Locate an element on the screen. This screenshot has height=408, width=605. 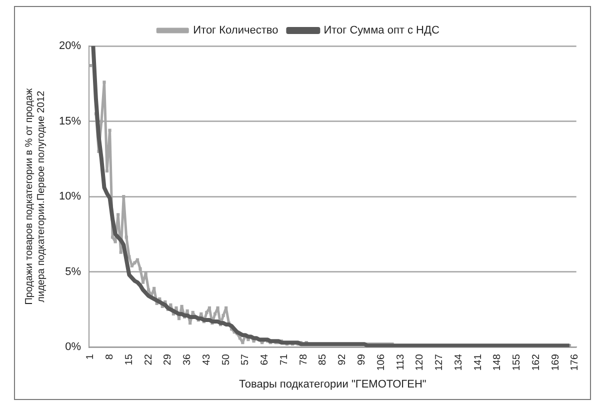
y-tick-label: 15% is located at coordinates (70, 121).